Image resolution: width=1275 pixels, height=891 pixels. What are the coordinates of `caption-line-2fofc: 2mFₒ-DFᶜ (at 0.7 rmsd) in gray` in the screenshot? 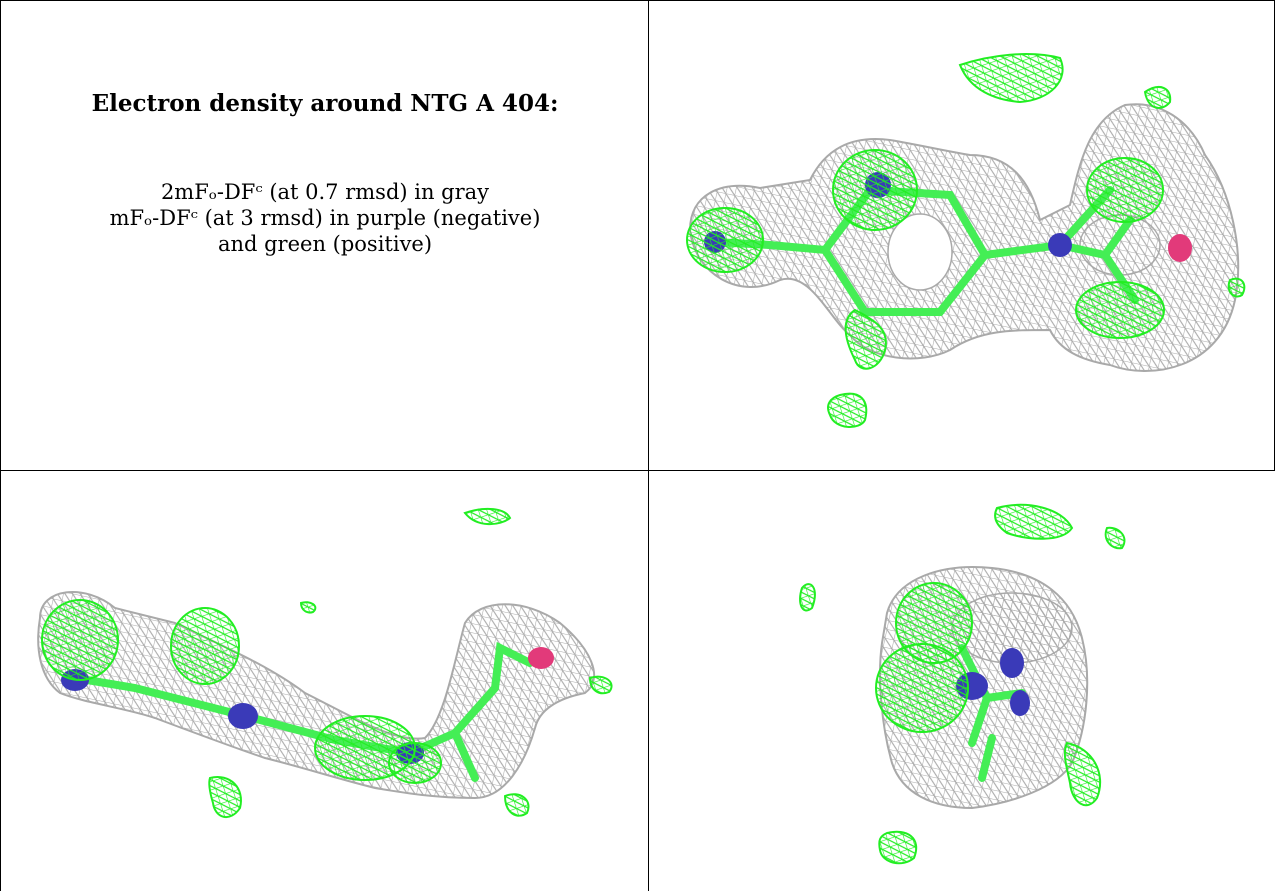 It's located at (325, 192).